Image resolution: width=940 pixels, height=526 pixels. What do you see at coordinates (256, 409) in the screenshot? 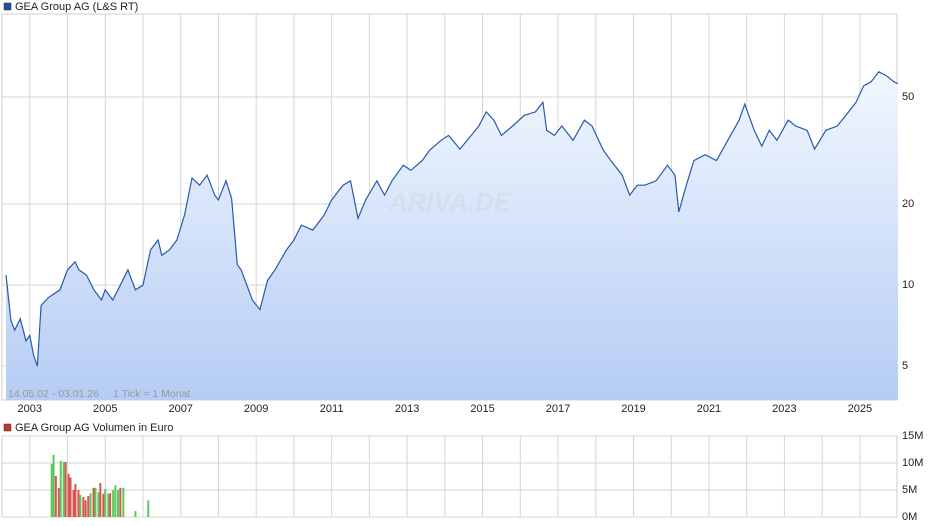
I see `x-tick-label: 2009` at bounding box center [256, 409].